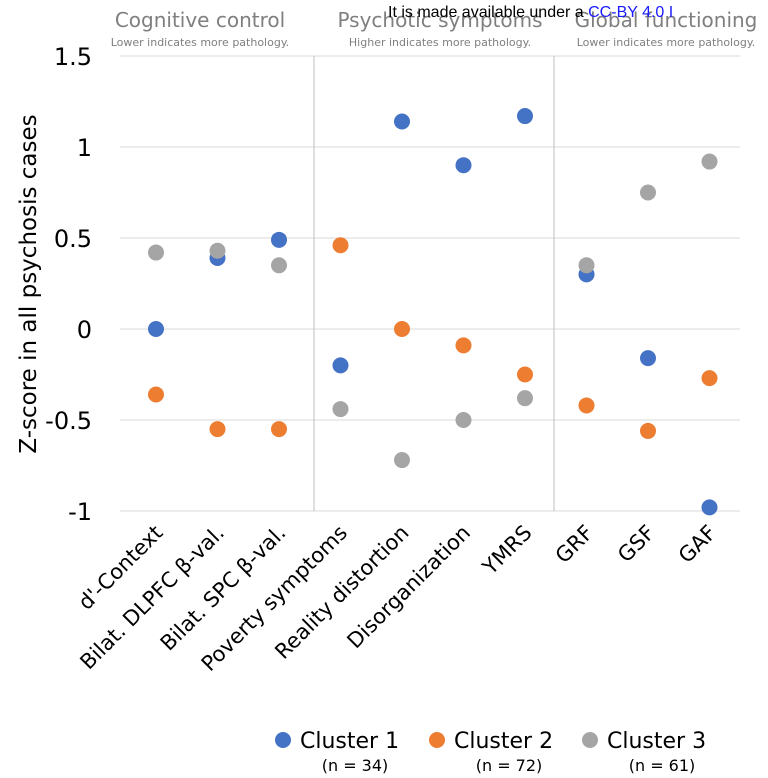 Image resolution: width=768 pixels, height=778 pixels. I want to click on legend-n-label: (n = 72), so click(509, 765).